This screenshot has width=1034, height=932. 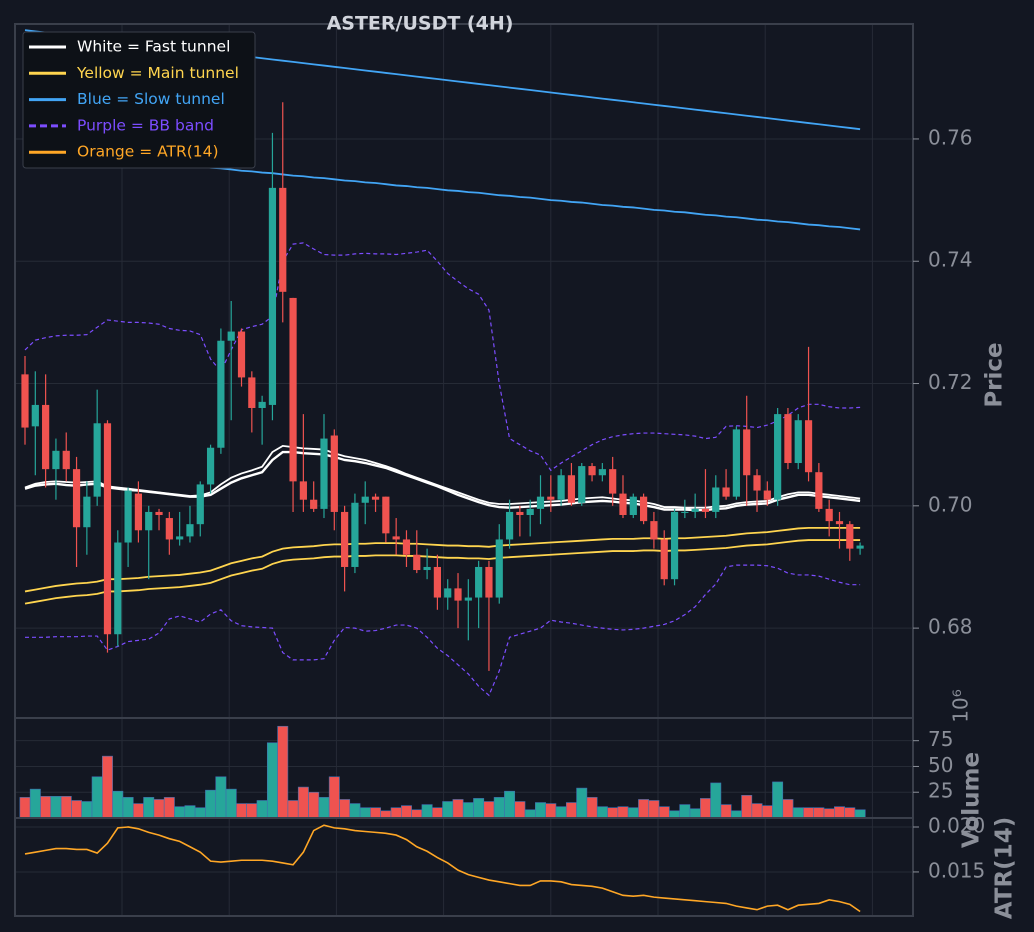 I want to click on panel-line, so click(x=442, y=868).